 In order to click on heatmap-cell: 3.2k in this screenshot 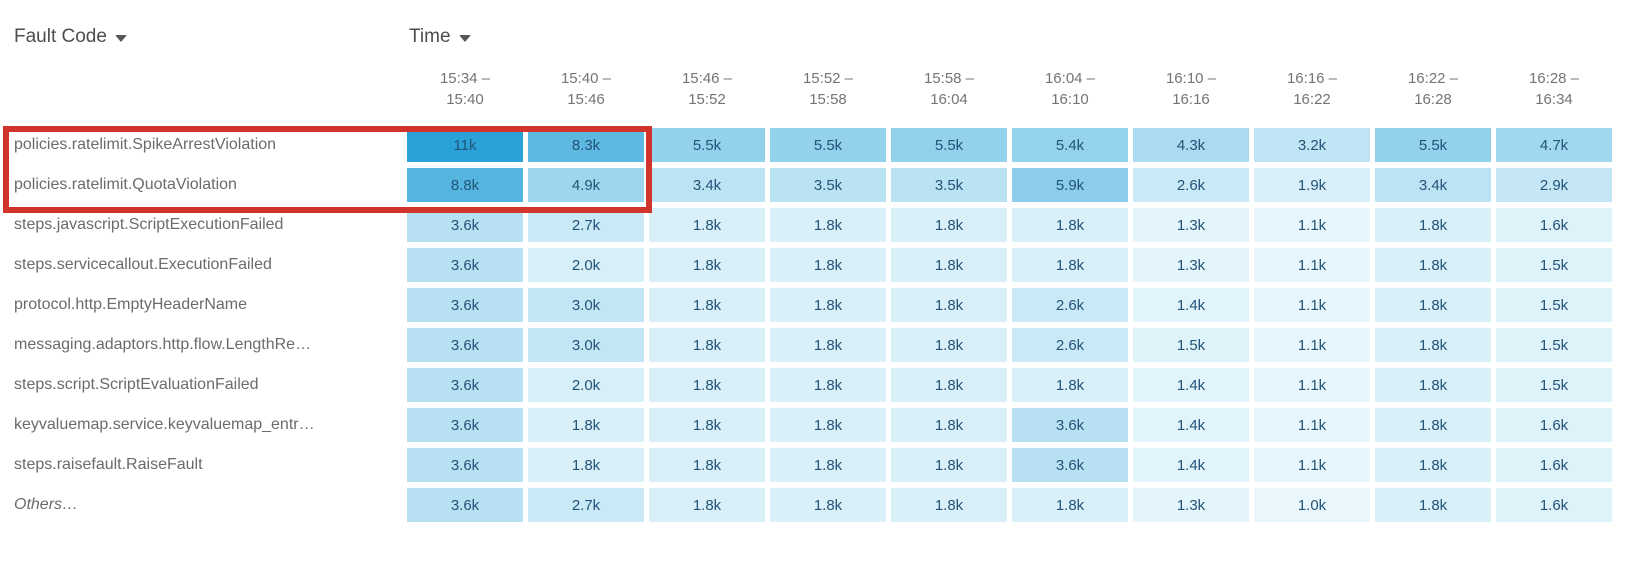, I will do `click(1312, 145)`.